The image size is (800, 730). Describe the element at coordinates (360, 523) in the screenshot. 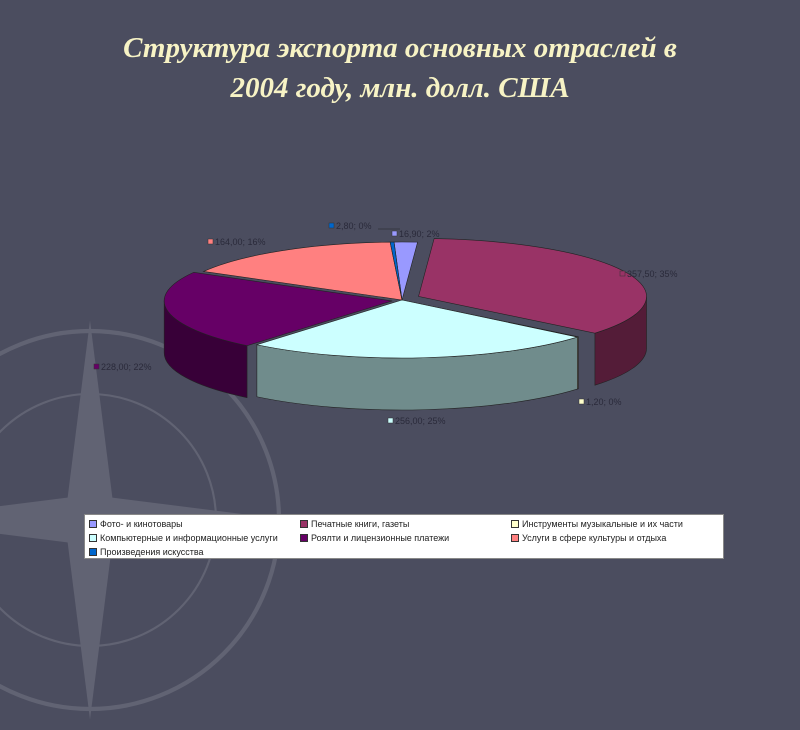

I see `legend-label: Печатные книги, газеты` at that location.